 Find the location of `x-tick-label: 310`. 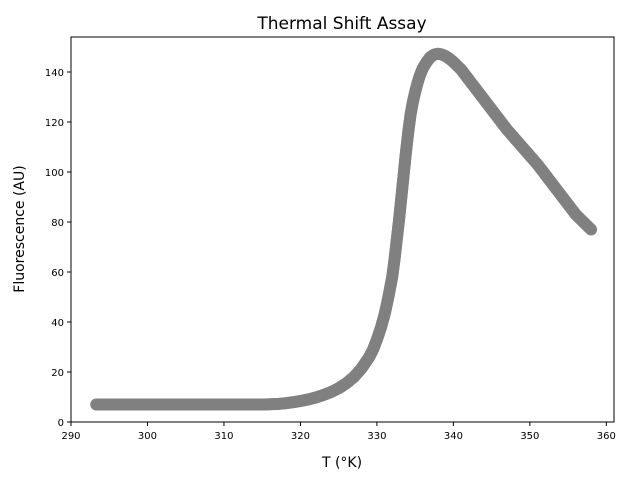

x-tick-label: 310 is located at coordinates (223, 436).